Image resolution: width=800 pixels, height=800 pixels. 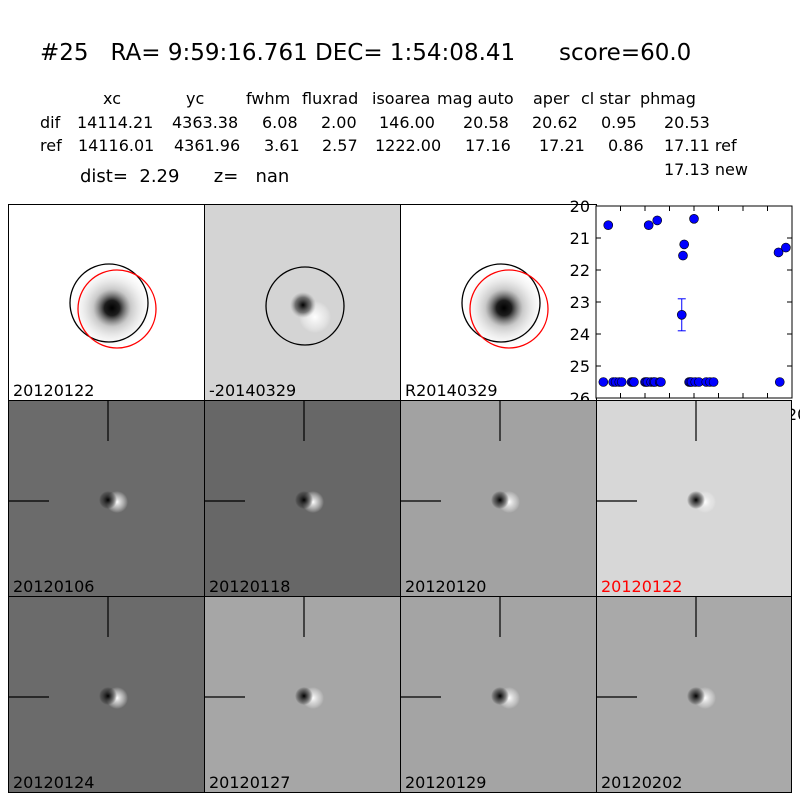 What do you see at coordinates (112, 98) in the screenshot?
I see `col-header-xc: xc` at bounding box center [112, 98].